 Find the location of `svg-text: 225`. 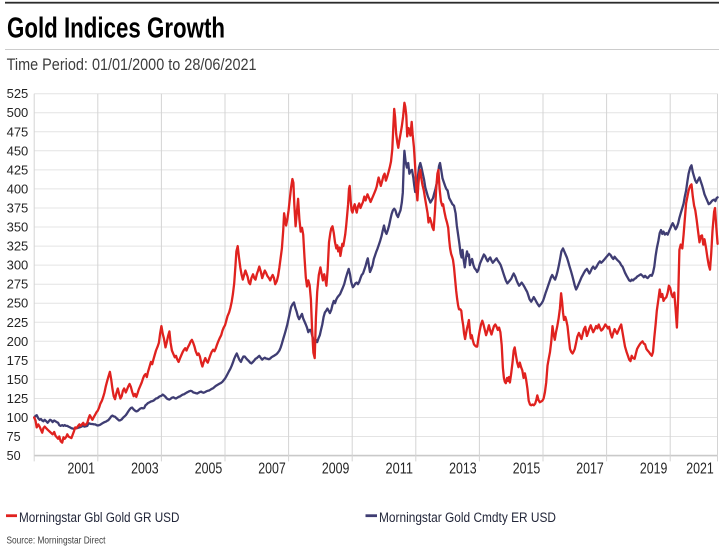

svg-text: 225 is located at coordinates (18, 322).